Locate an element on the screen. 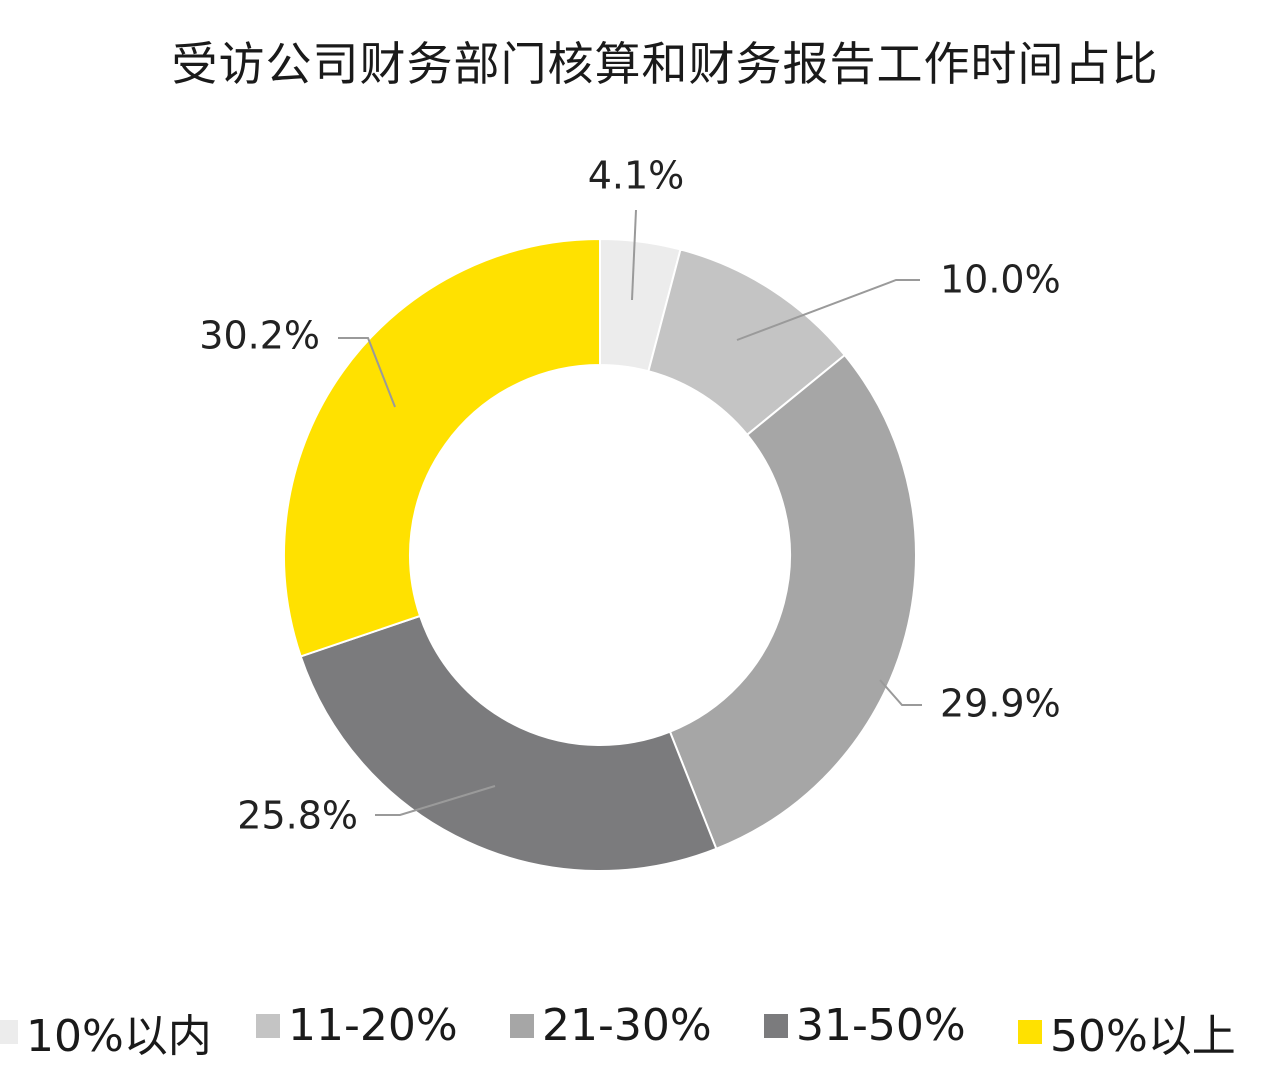 This screenshot has height=1084, width=1286. legend-label: 31-50% is located at coordinates (881, 1025).